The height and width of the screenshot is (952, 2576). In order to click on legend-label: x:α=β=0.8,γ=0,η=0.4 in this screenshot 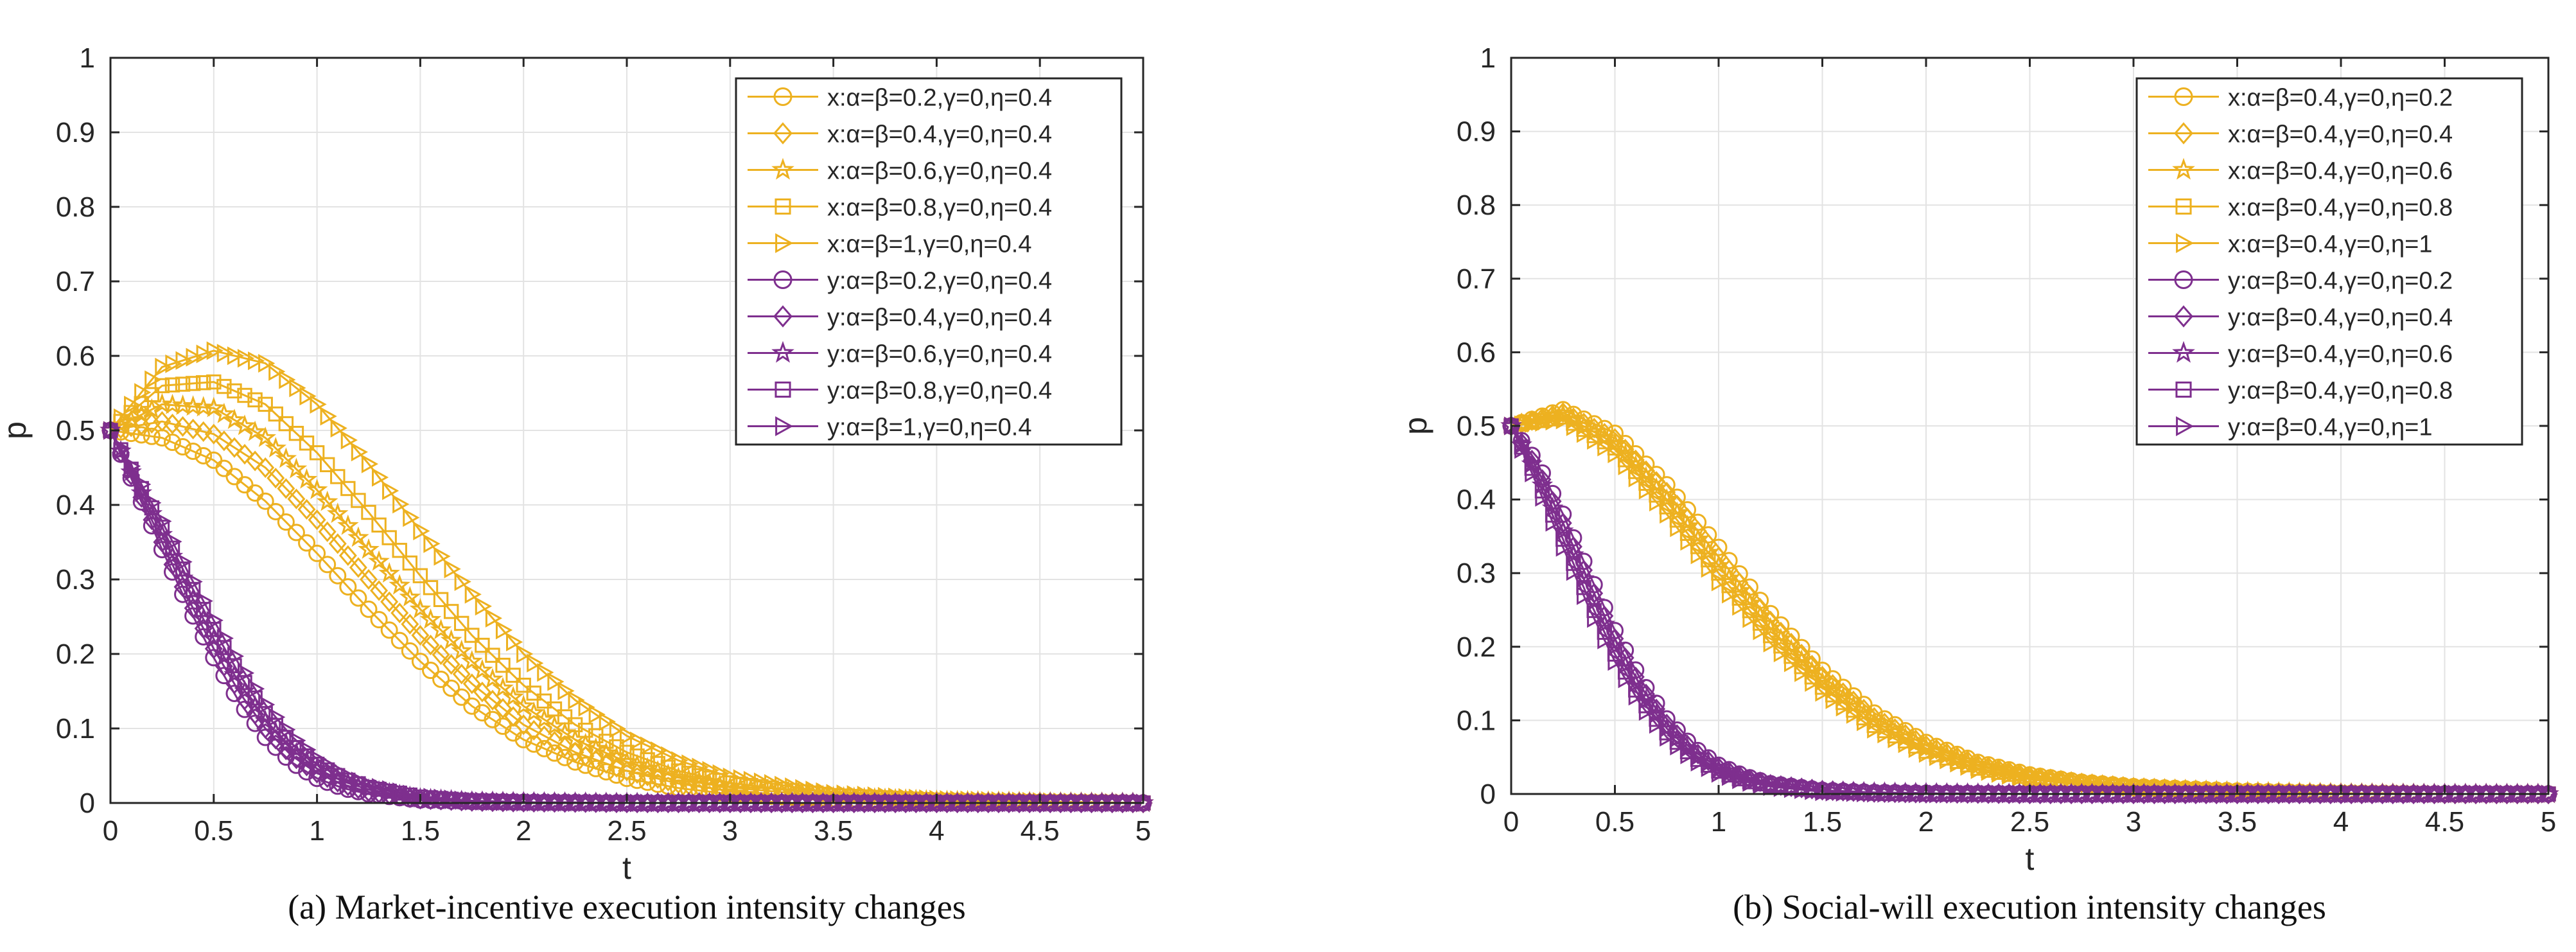, I will do `click(939, 208)`.